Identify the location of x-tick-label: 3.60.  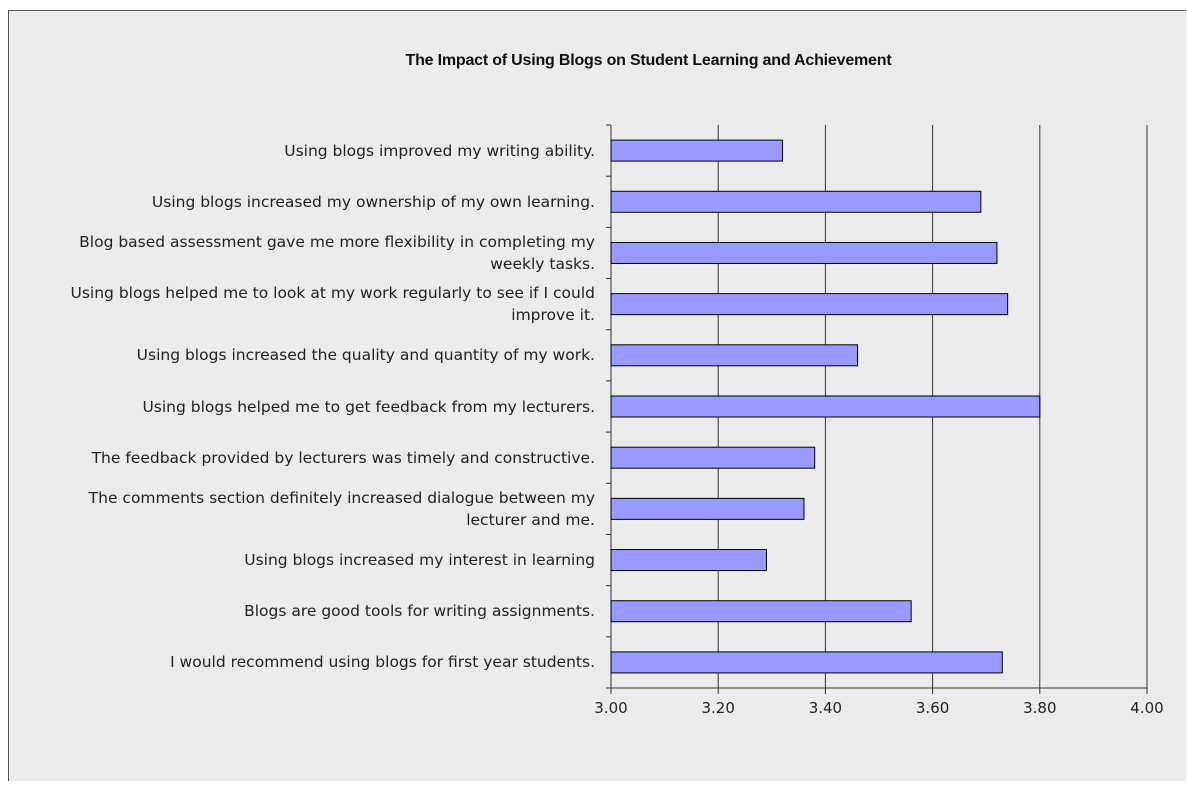
(932, 708).